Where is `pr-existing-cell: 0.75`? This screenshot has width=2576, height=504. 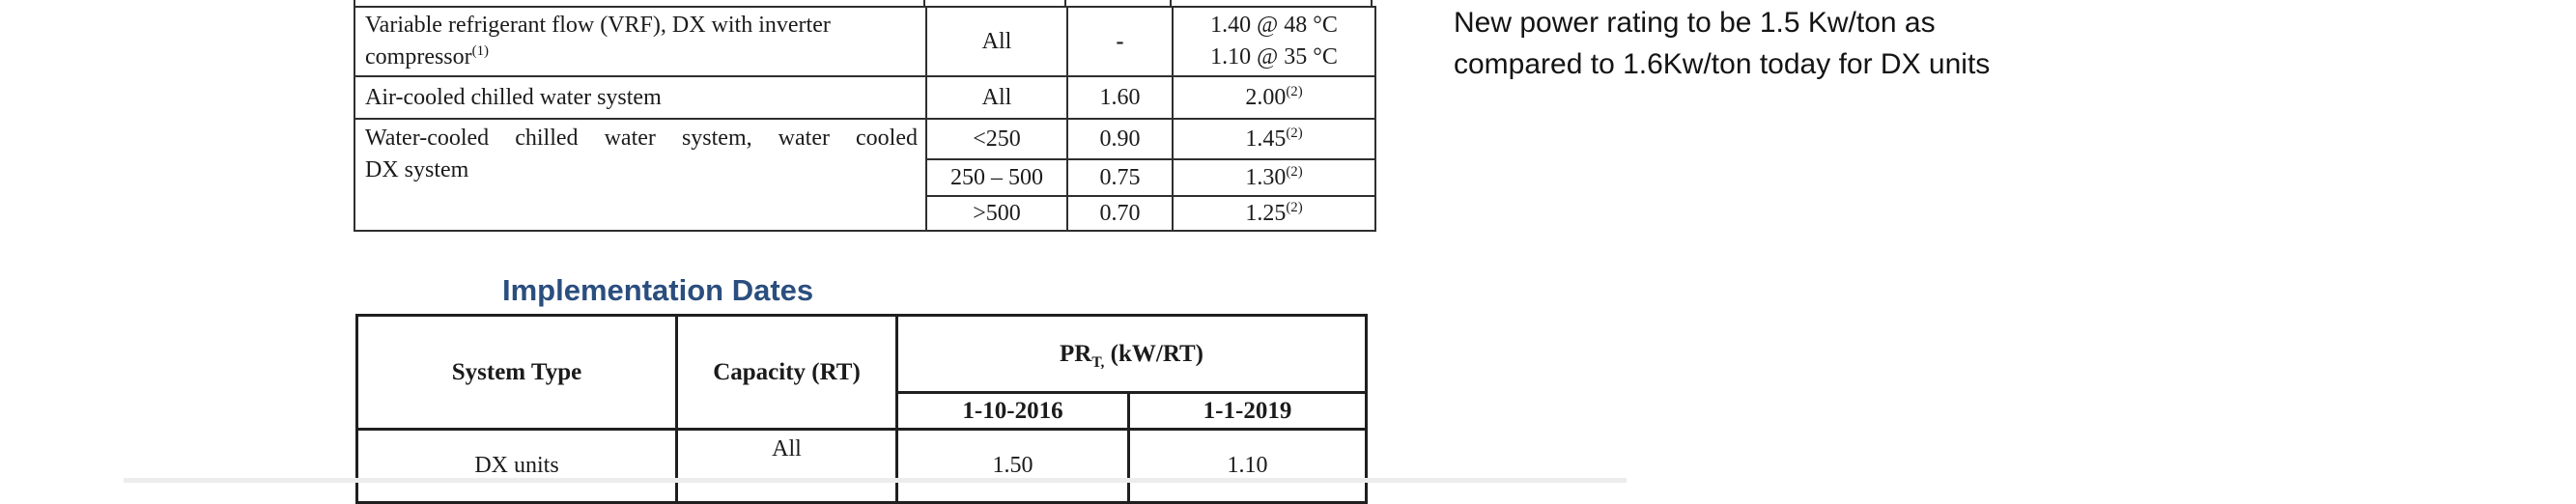 pr-existing-cell: 0.75 is located at coordinates (1120, 178).